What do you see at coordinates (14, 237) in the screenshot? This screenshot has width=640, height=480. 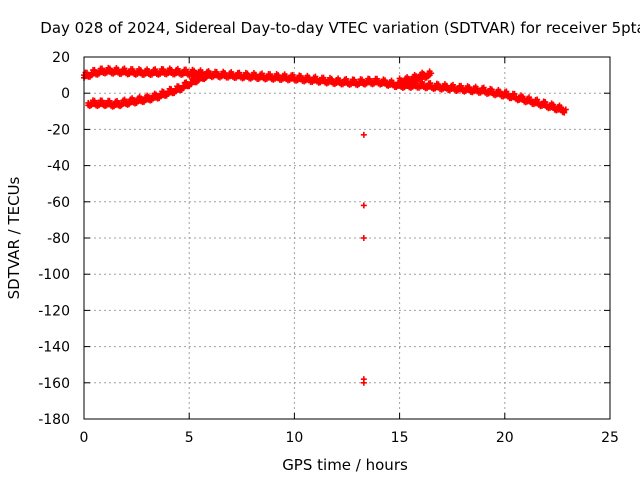 I see `y-axis-label: SDTVAR / TECUs` at bounding box center [14, 237].